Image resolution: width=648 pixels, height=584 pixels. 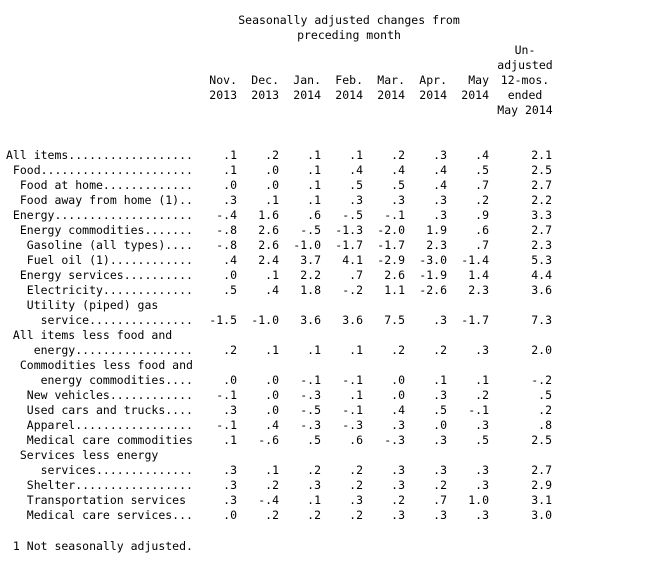 What do you see at coordinates (541, 260) in the screenshot?
I see `unadjusted-cell: 5.3` at bounding box center [541, 260].